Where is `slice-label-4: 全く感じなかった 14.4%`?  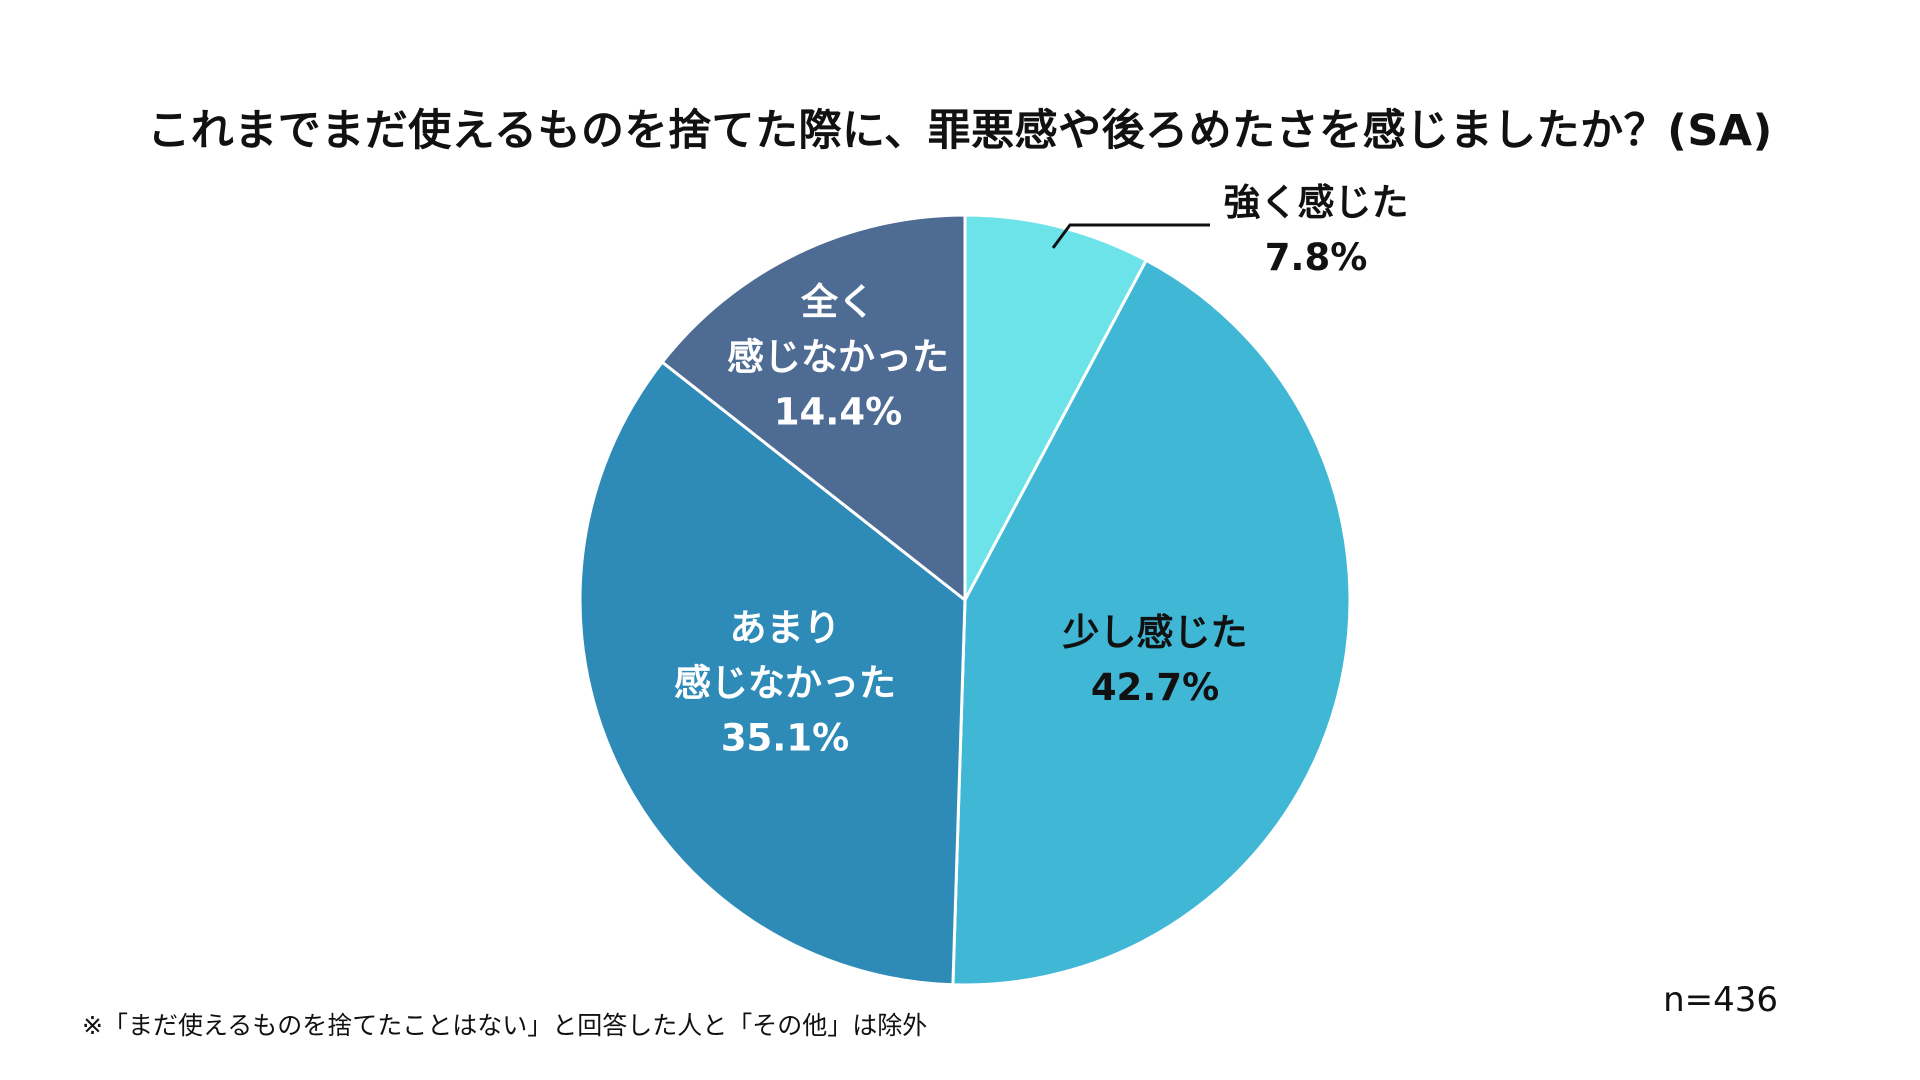 slice-label-4: 全く感じなかった 14.4% is located at coordinates (838, 357).